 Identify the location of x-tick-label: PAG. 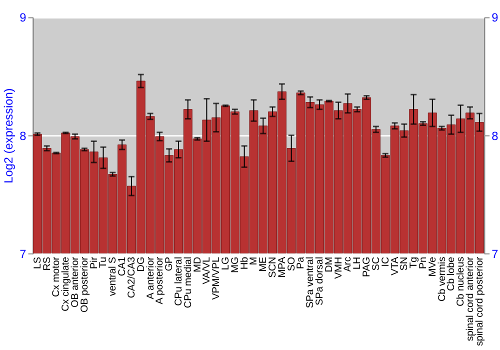
(367, 267).